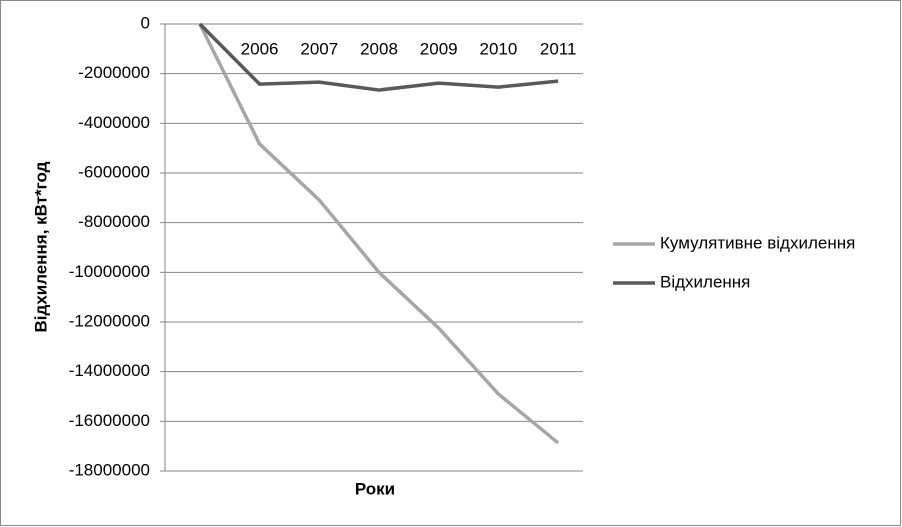 This screenshot has width=902, height=527. Describe the element at coordinates (114, 72) in the screenshot. I see `y-tick-label: -2000000` at that location.